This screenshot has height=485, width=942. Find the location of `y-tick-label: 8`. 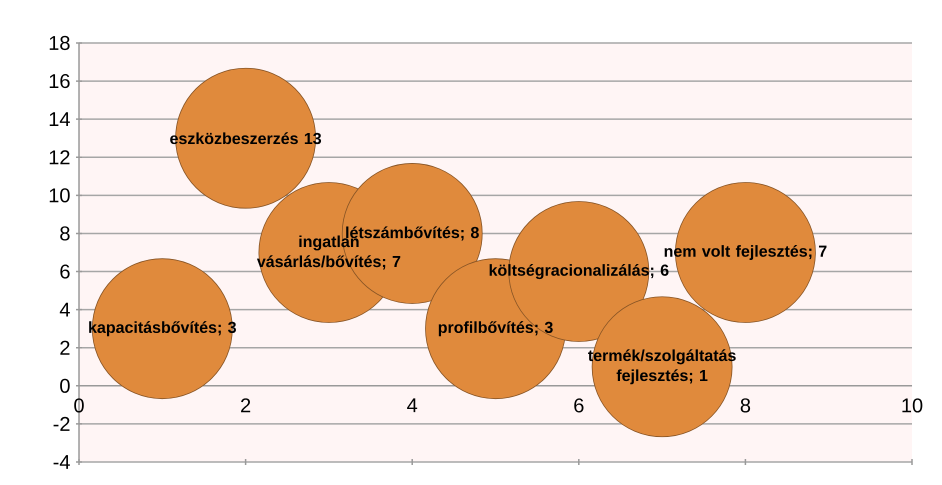

y-tick-label: 8 is located at coordinates (65, 233).